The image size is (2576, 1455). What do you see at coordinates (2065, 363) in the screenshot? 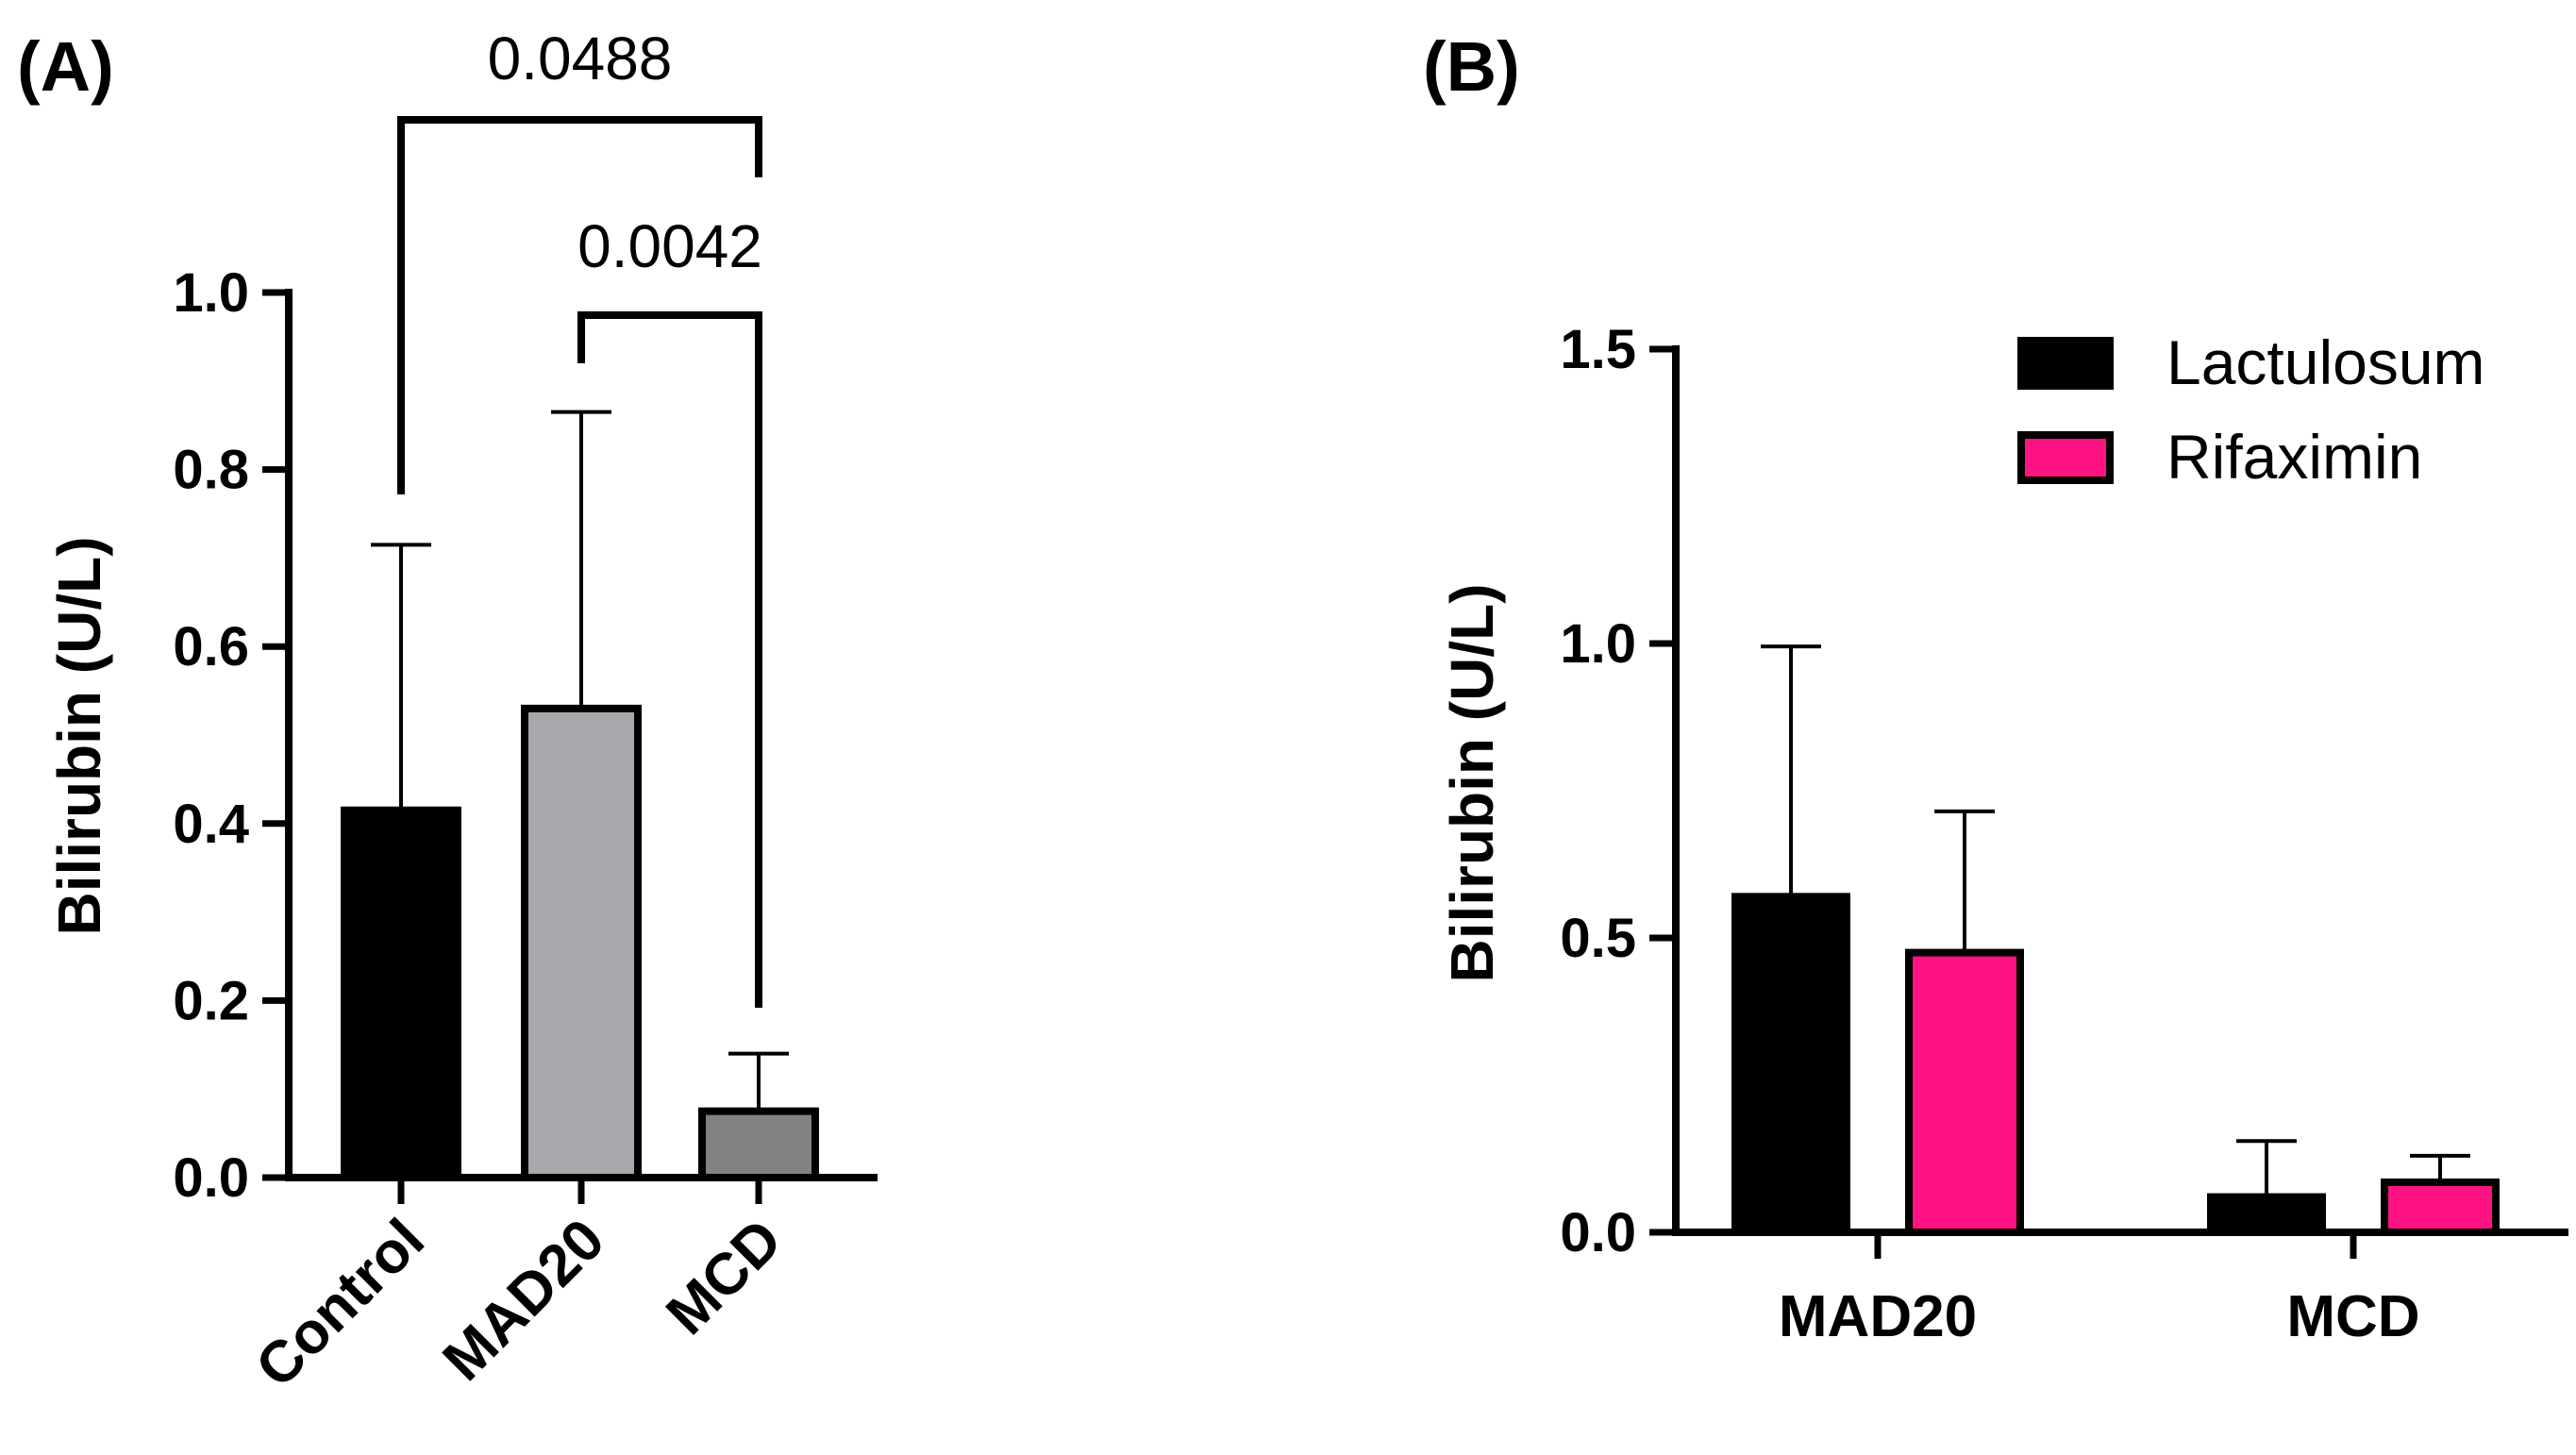
I see `legend-swatch-lactulosum` at bounding box center [2065, 363].